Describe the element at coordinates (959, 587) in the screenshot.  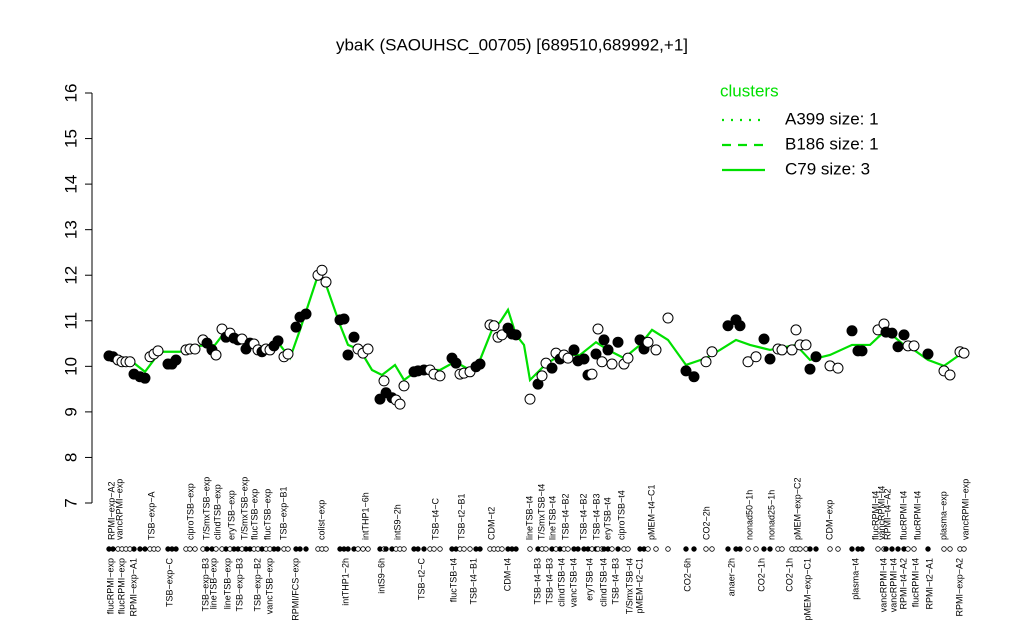
I see `sample-label: RPMI−exp−A2` at that location.